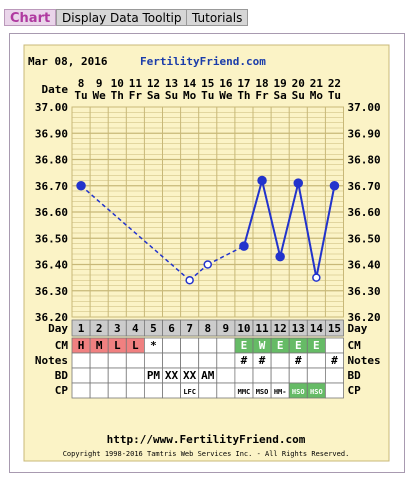 The height and width of the screenshot is (480, 413). I want to click on day-cell: 10, so click(243, 328).